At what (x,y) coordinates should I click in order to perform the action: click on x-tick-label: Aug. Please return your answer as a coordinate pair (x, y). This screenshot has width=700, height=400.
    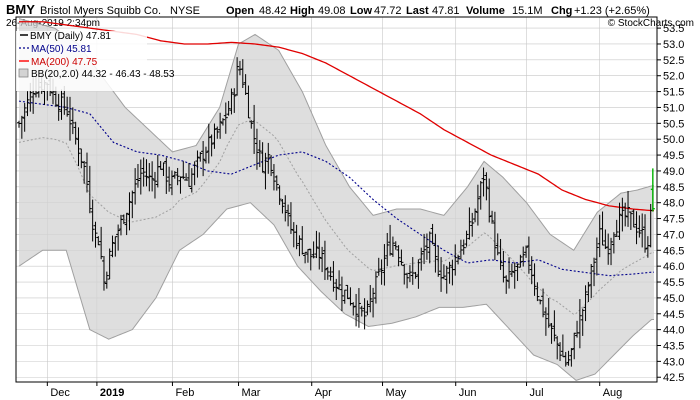
    Looking at the image, I should click on (613, 393).